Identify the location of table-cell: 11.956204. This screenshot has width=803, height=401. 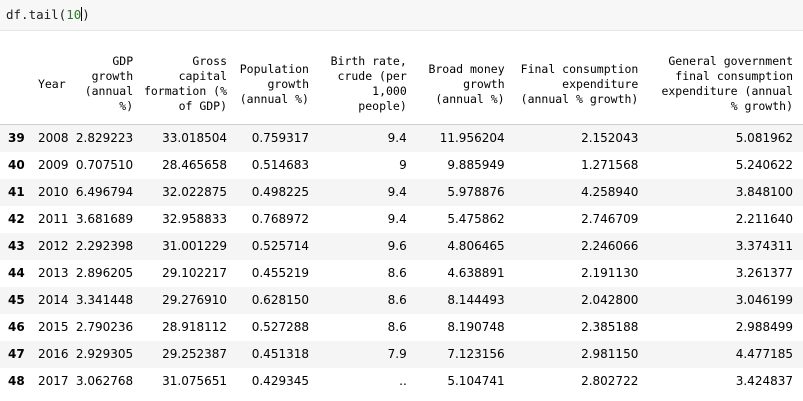
(472, 138).